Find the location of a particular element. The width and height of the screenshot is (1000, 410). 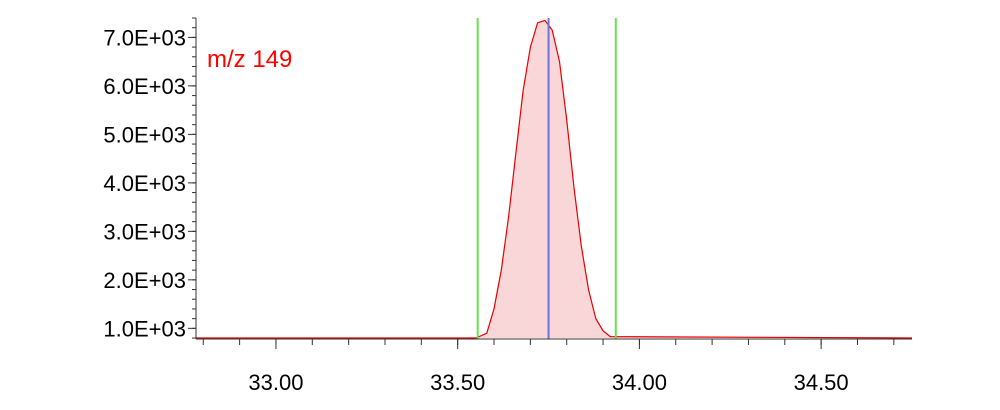

y-tick-label: 4.0E+03 is located at coordinates (144, 183).